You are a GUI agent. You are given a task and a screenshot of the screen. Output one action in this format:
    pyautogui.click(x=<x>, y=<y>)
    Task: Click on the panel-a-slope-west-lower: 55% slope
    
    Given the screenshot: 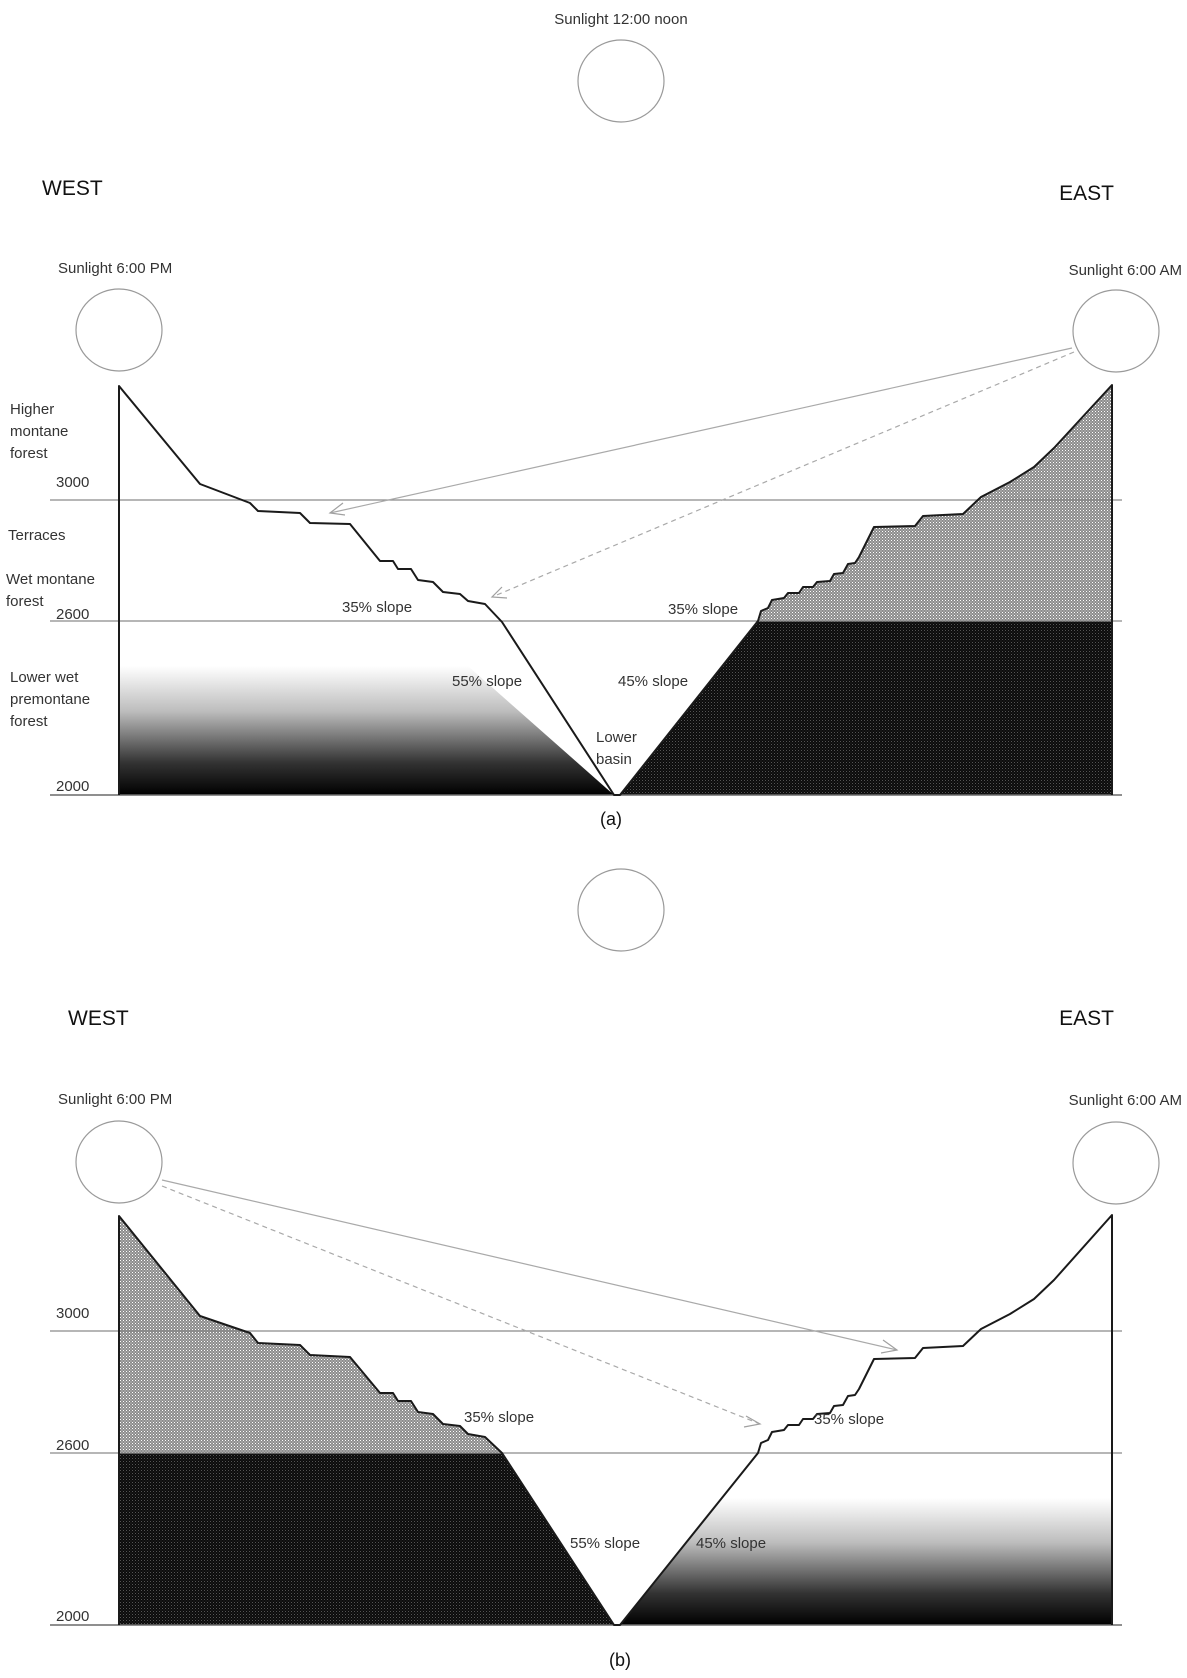 What is the action you would take?
    pyautogui.click(x=487, y=681)
    